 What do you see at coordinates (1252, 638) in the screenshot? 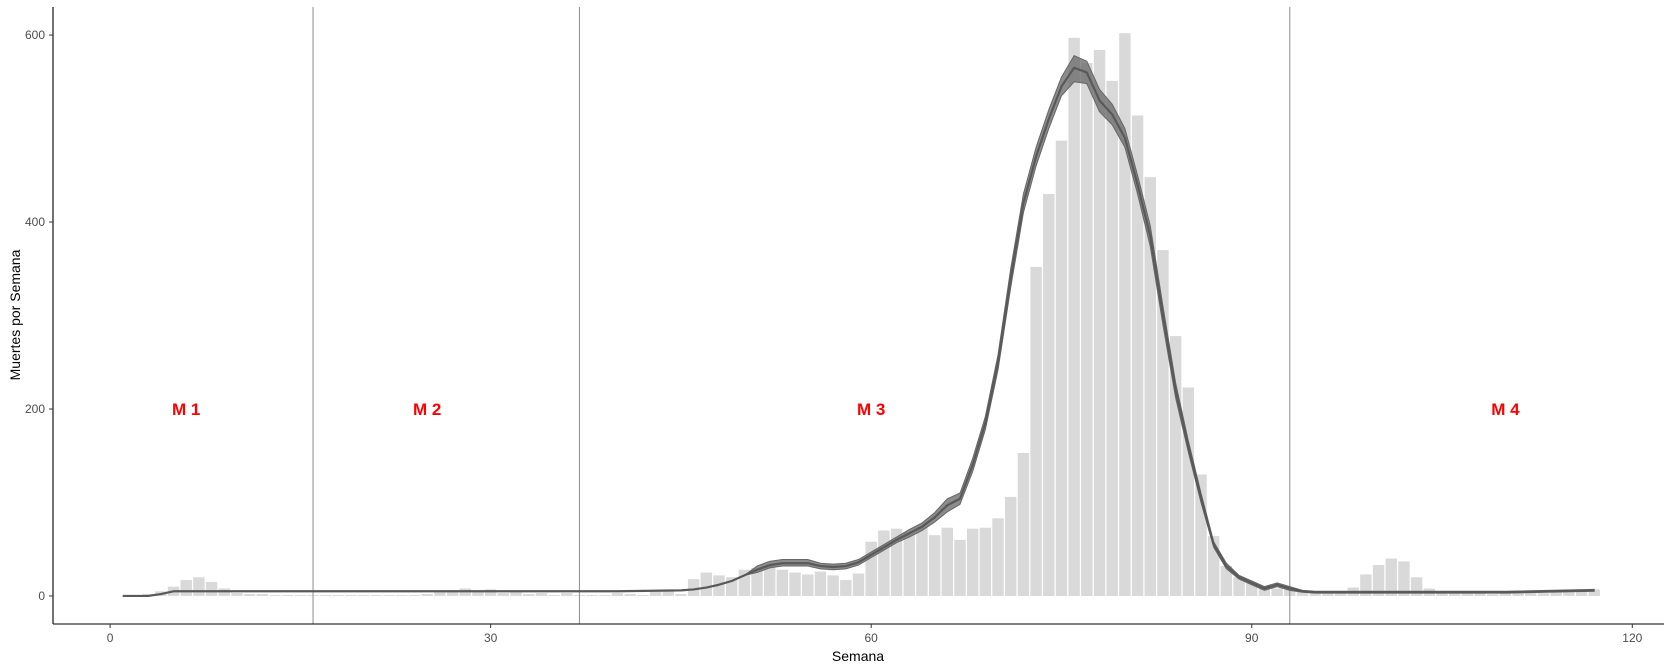
I see `x-tick-label: 90` at bounding box center [1252, 638].